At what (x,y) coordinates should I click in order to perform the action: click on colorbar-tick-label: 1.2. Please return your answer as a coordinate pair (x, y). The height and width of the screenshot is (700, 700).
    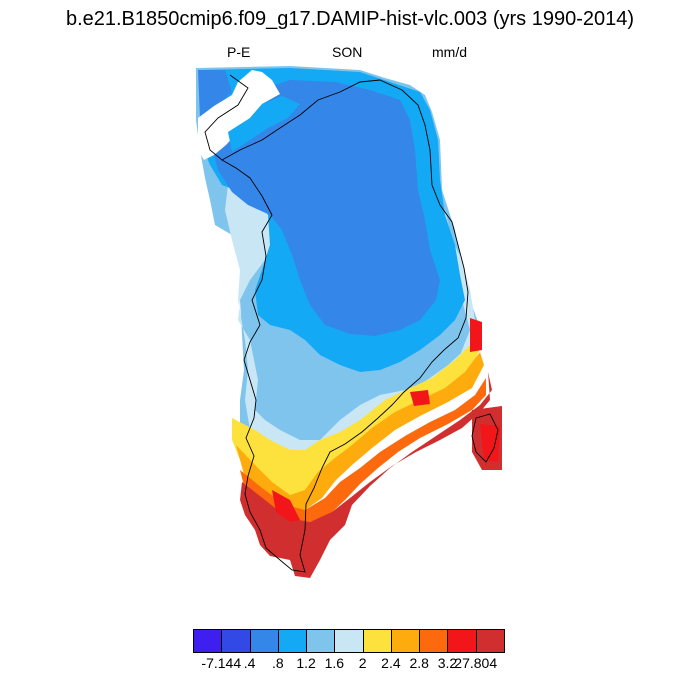
    Looking at the image, I should click on (306, 663).